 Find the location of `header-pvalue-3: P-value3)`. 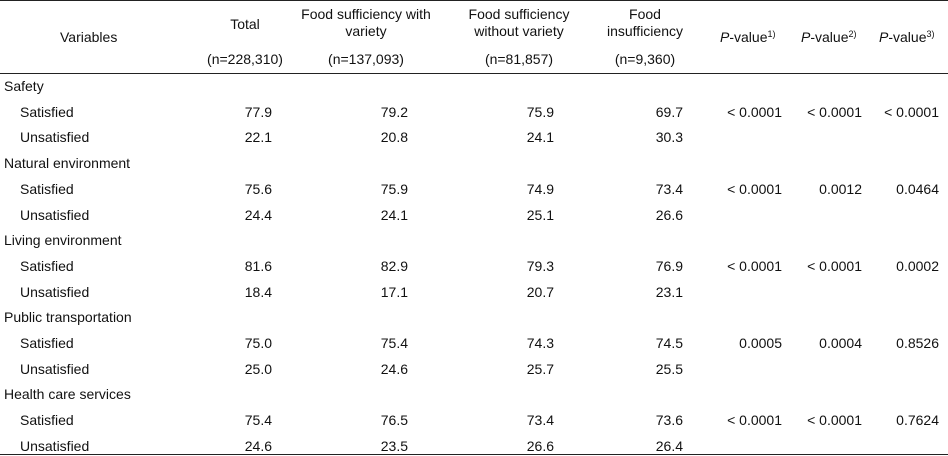

header-pvalue-3: P-value3) is located at coordinates (907, 37).